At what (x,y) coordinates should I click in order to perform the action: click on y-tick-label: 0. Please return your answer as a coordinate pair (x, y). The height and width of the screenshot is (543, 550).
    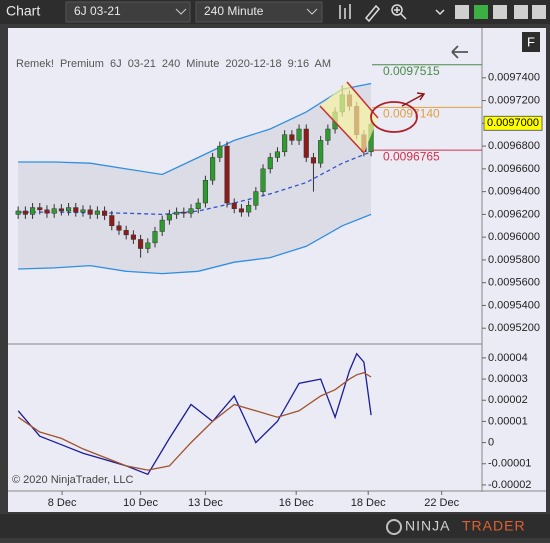
    Looking at the image, I should click on (491, 442).